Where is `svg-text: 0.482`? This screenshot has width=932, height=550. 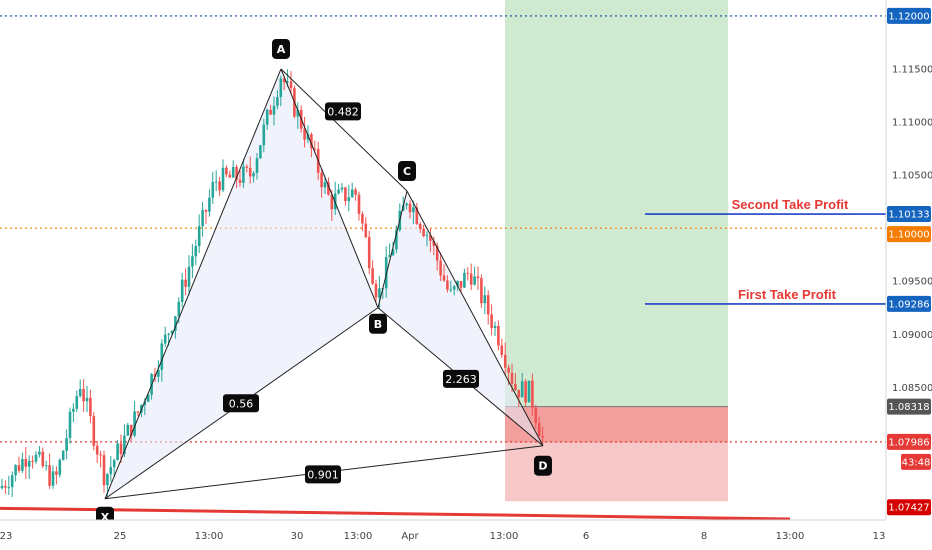
svg-text: 0.482 is located at coordinates (343, 111).